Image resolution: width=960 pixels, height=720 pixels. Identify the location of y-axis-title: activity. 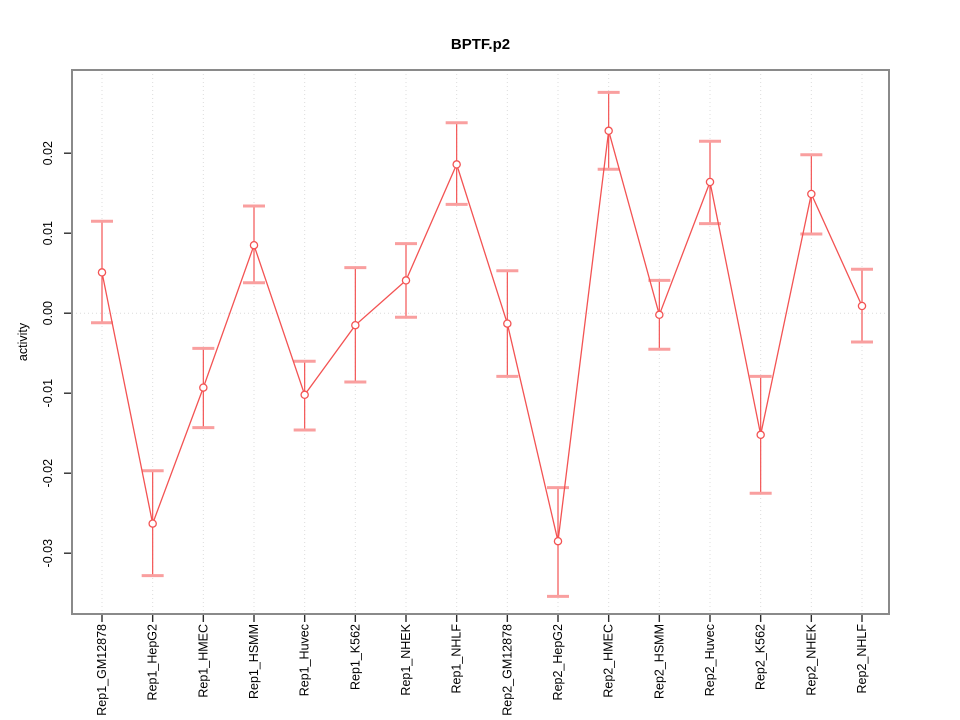
(23, 341).